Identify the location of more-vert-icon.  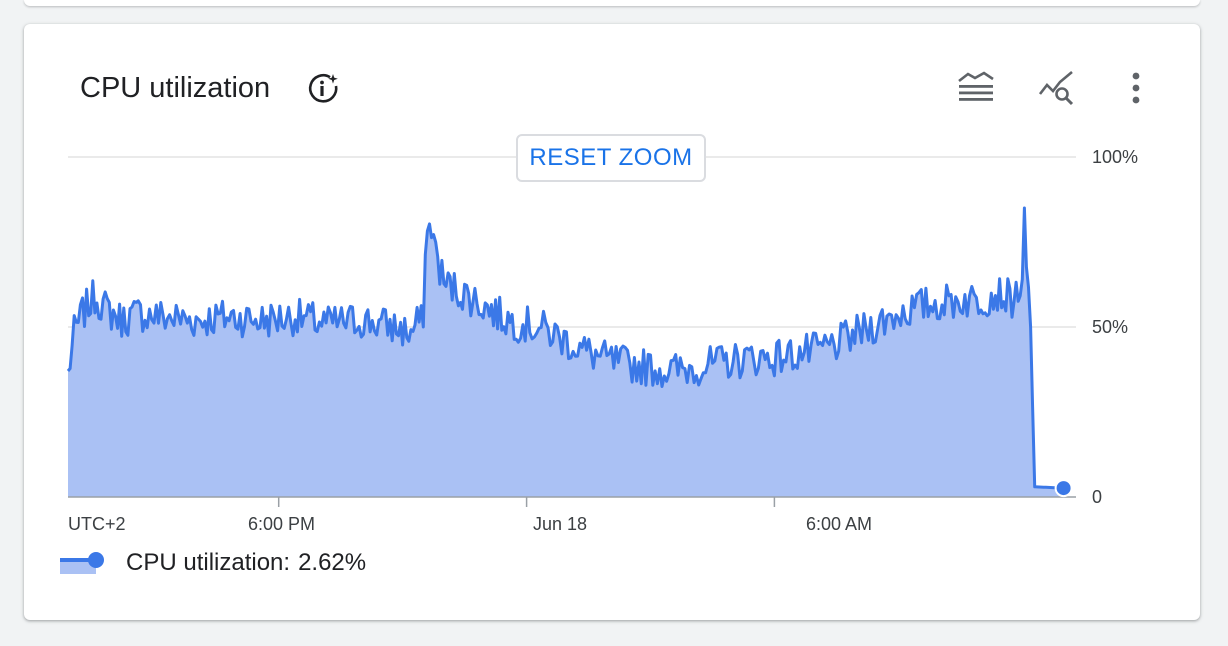
(1136, 88).